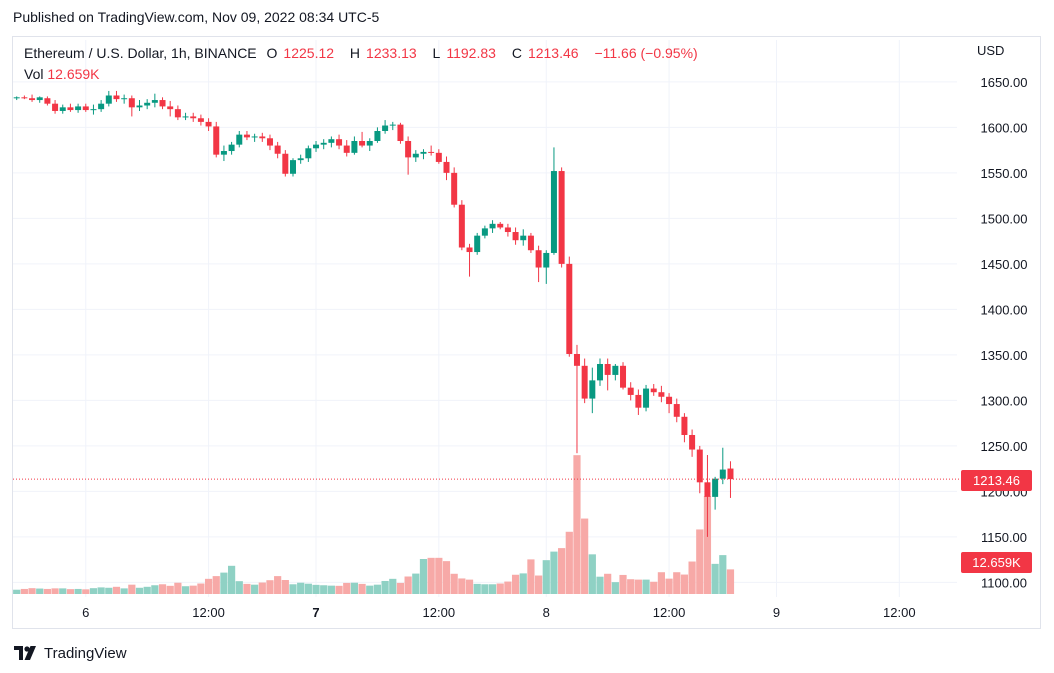 This screenshot has height=673, width=1054. I want to click on x-tick-label: 9, so click(776, 612).